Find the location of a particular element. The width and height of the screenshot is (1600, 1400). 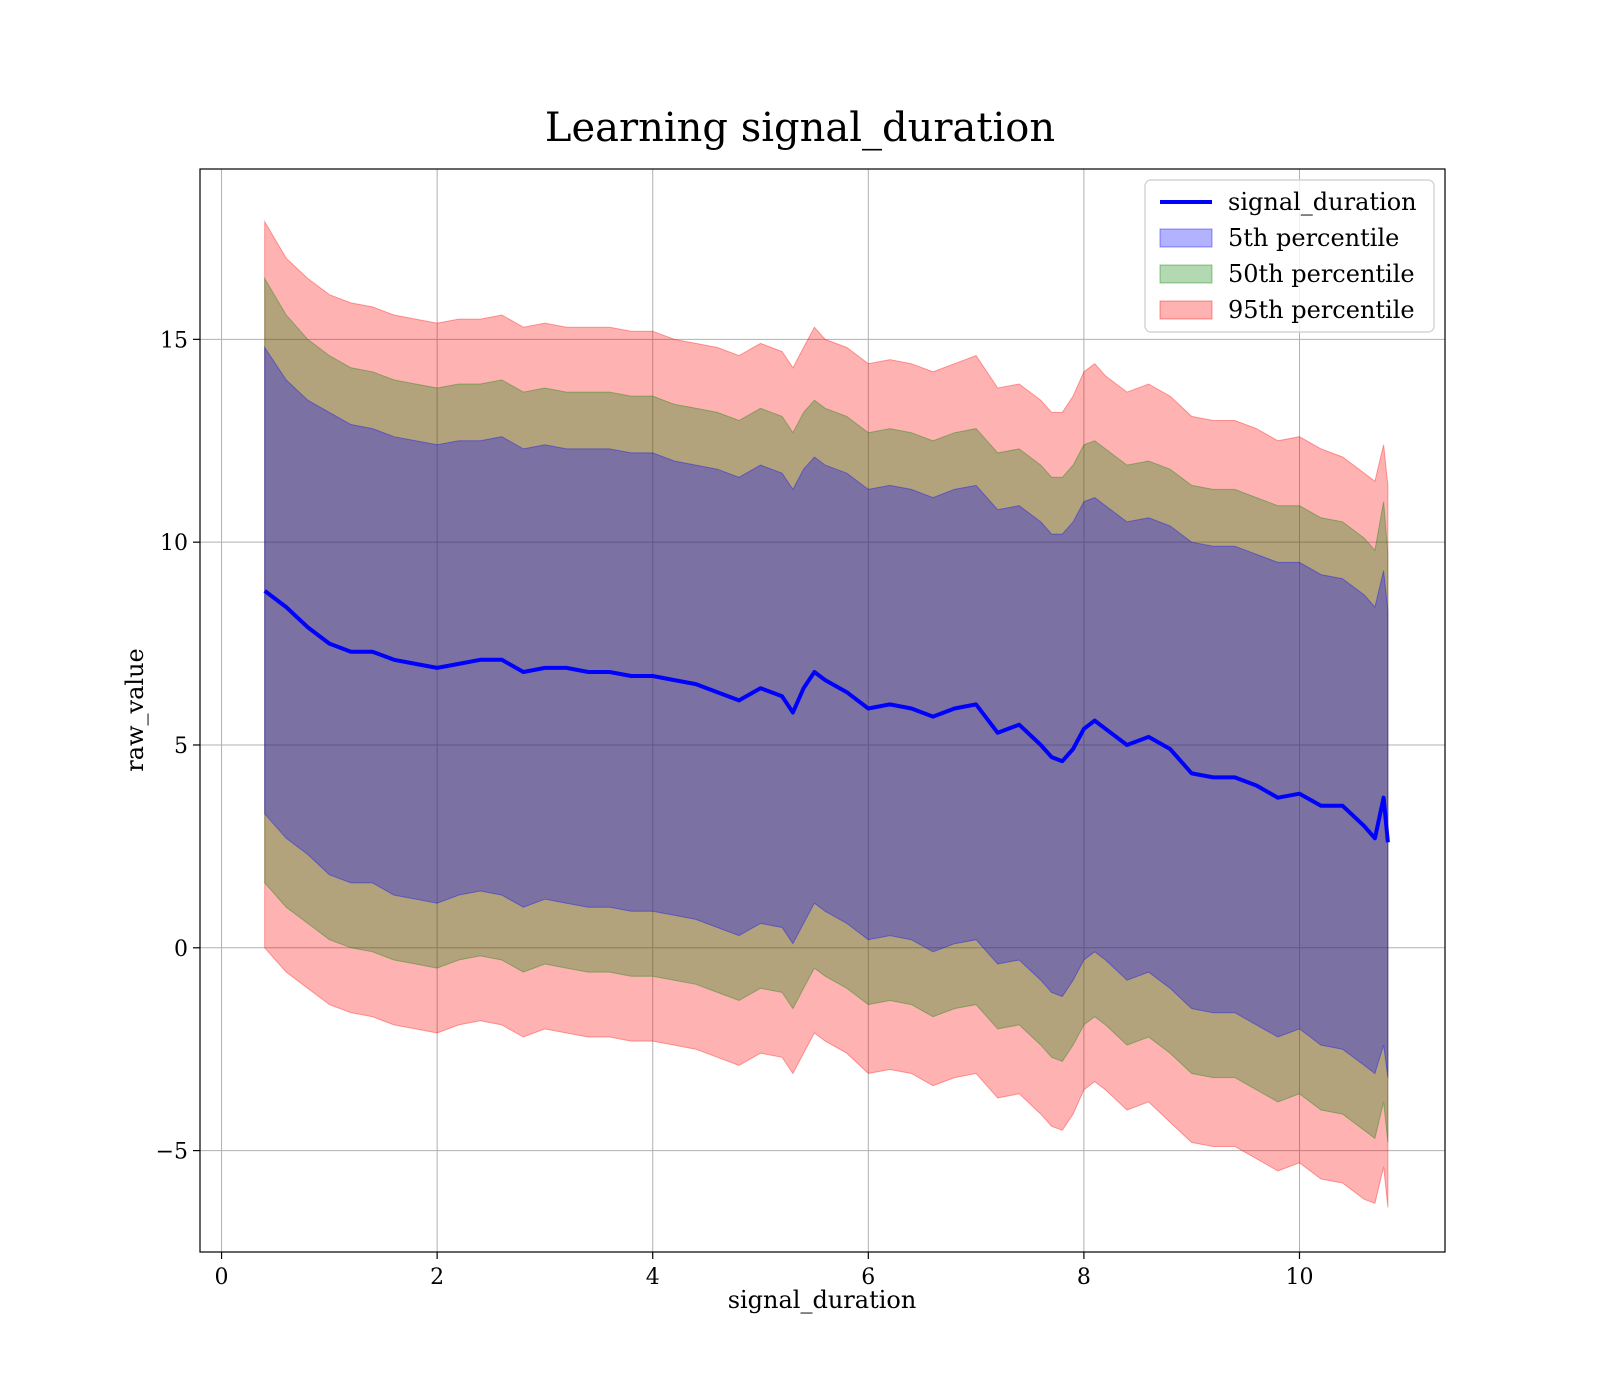

series-lines is located at coordinates (826, 716).